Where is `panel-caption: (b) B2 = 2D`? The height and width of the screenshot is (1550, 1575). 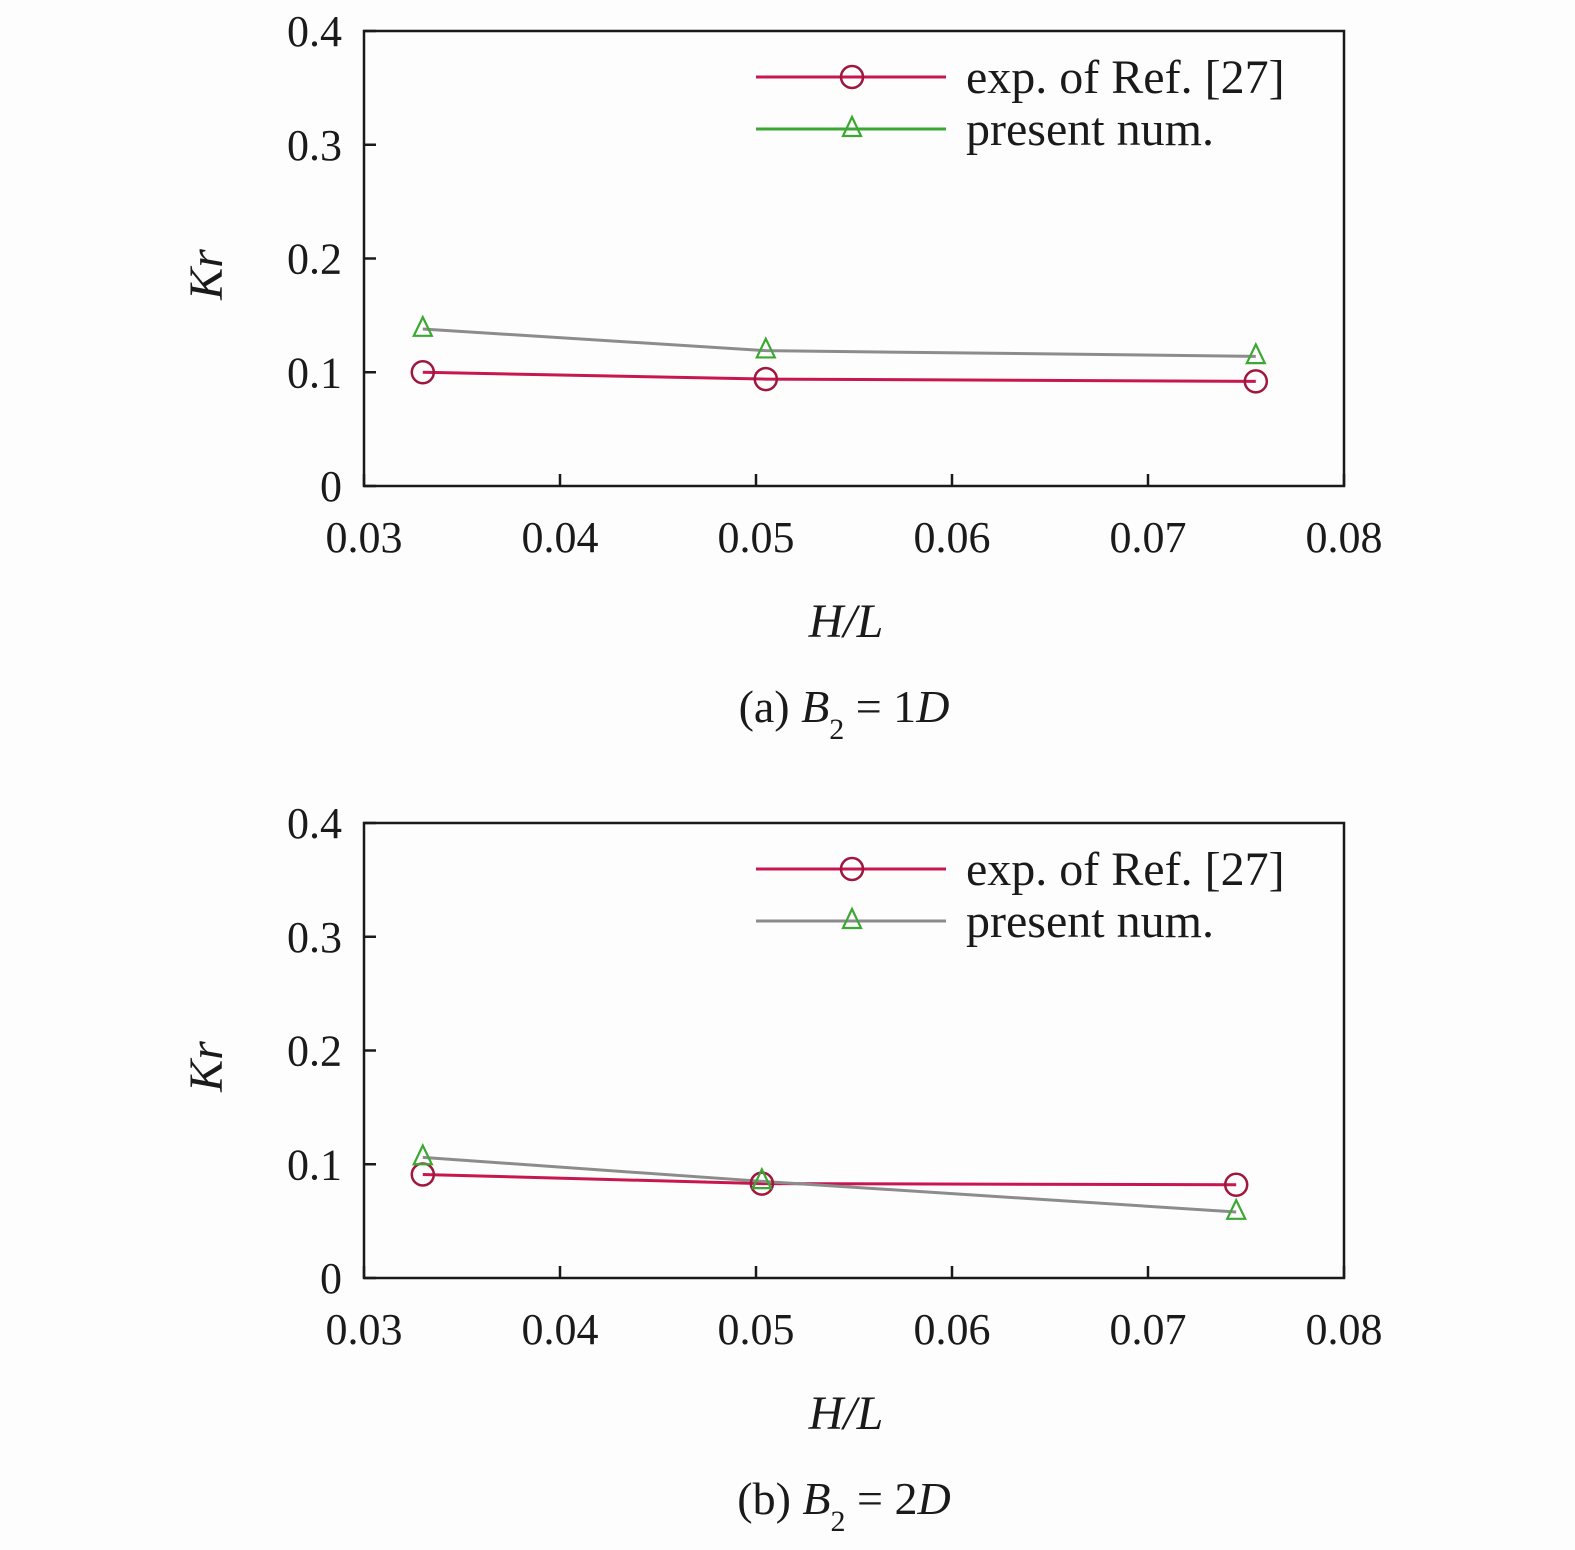 panel-caption: (b) B2 = 2D is located at coordinates (843, 1505).